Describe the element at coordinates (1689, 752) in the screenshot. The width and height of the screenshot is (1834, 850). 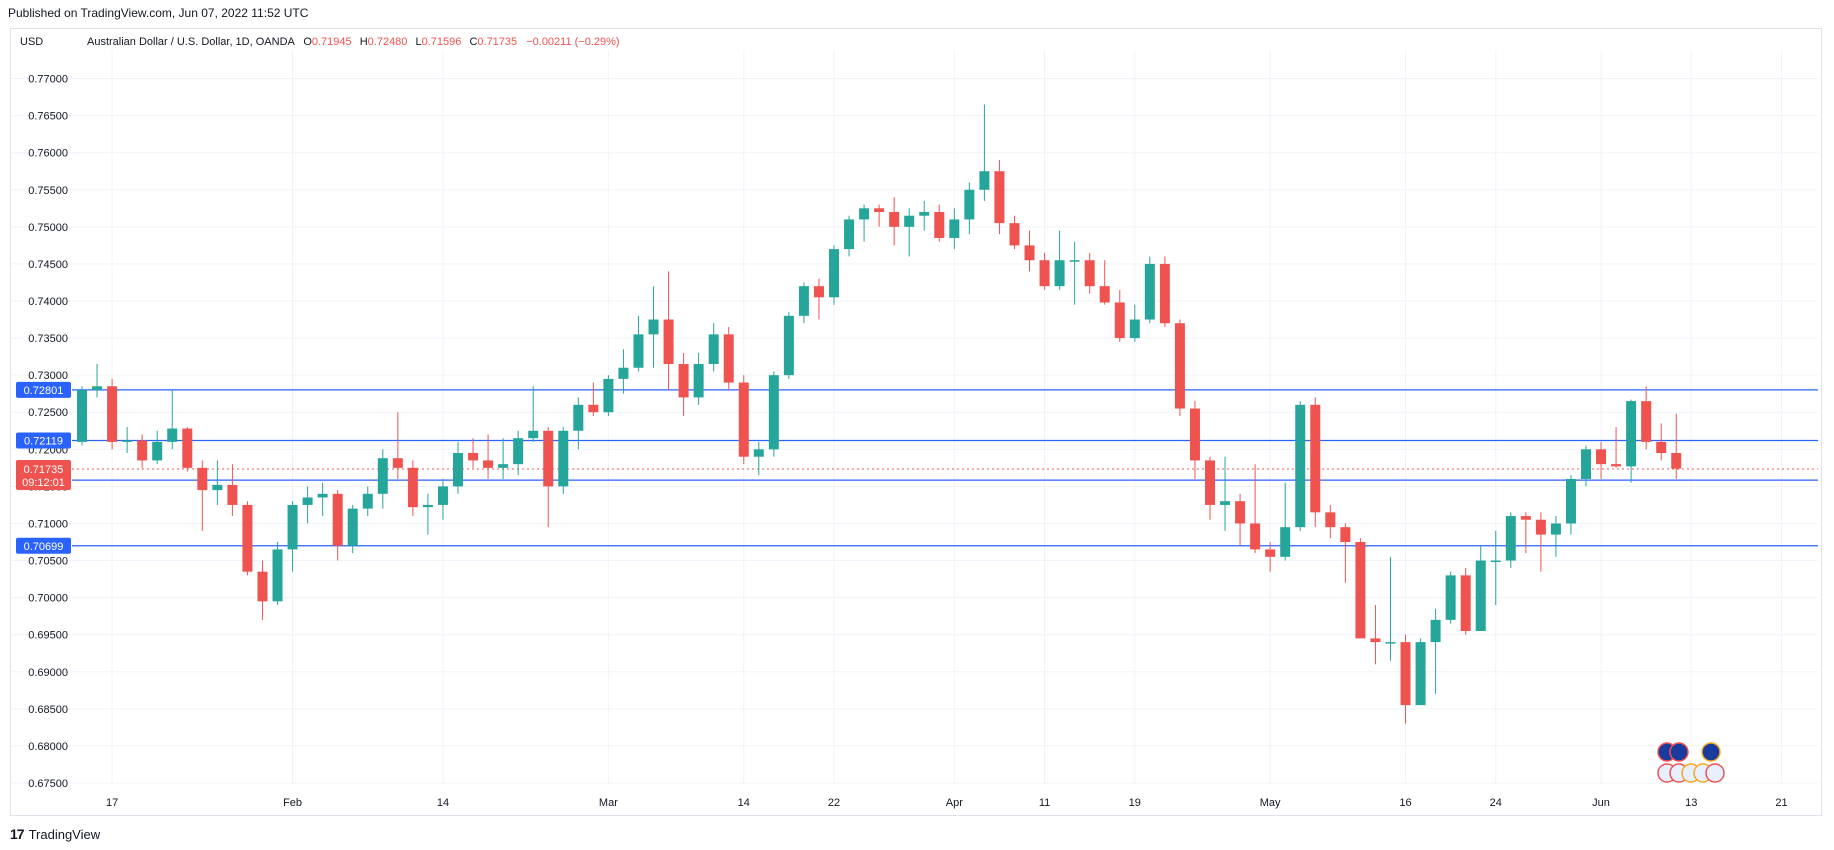
I see `aud-flag-icon` at that location.